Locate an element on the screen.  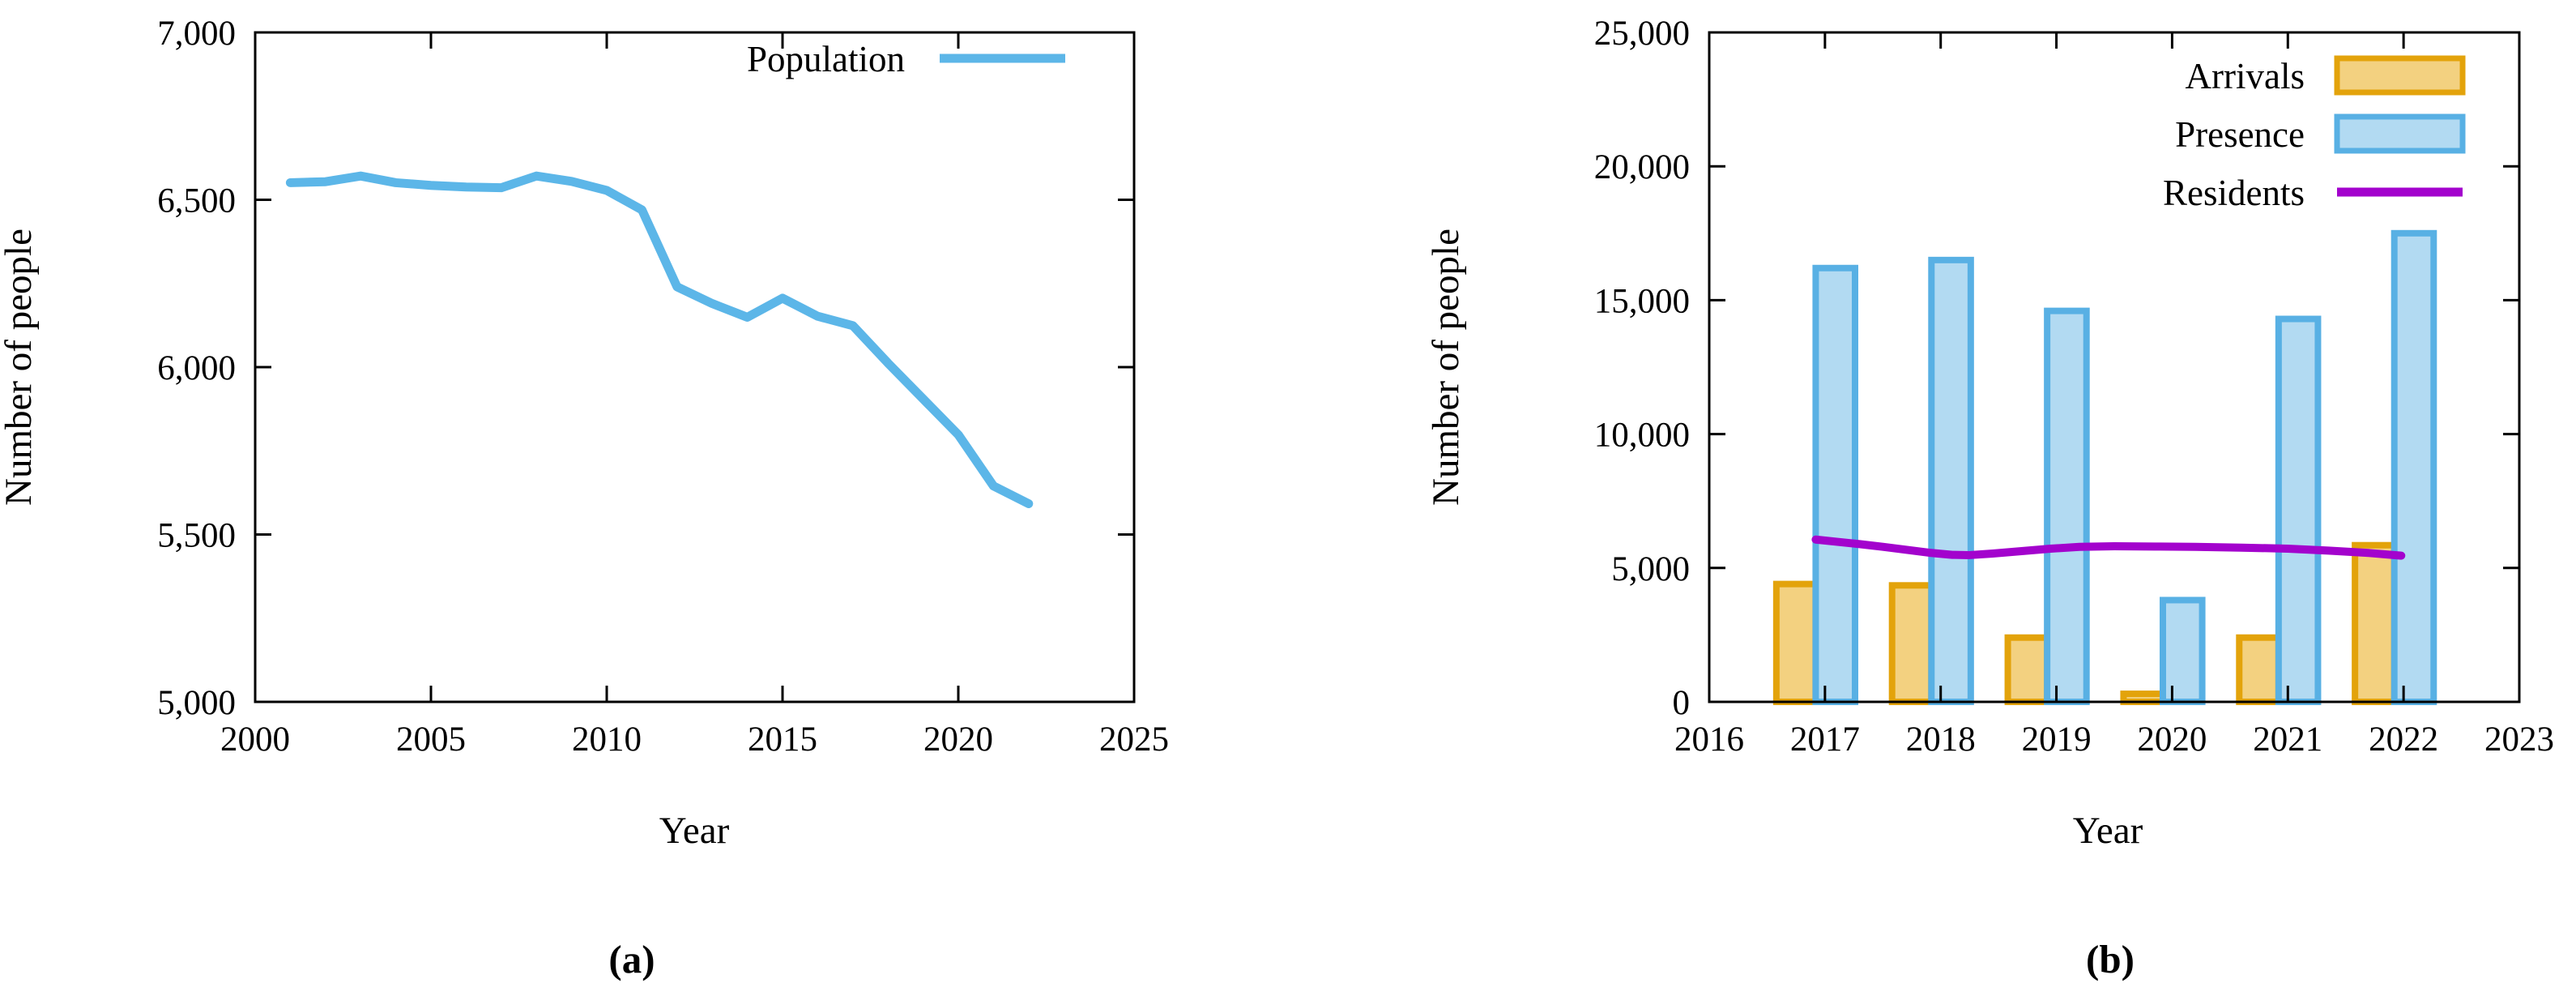
x-axis-label-b: Year is located at coordinates (2108, 831).